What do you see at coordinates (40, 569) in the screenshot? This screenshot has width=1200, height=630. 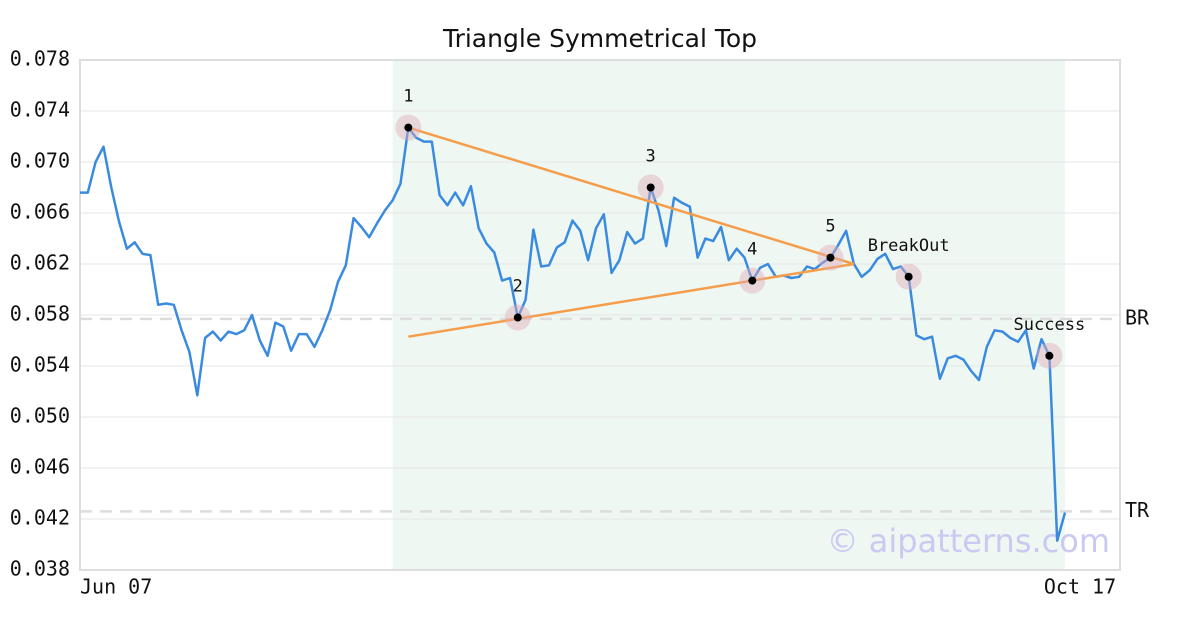 I see `y-tick-label: 0.038` at bounding box center [40, 569].